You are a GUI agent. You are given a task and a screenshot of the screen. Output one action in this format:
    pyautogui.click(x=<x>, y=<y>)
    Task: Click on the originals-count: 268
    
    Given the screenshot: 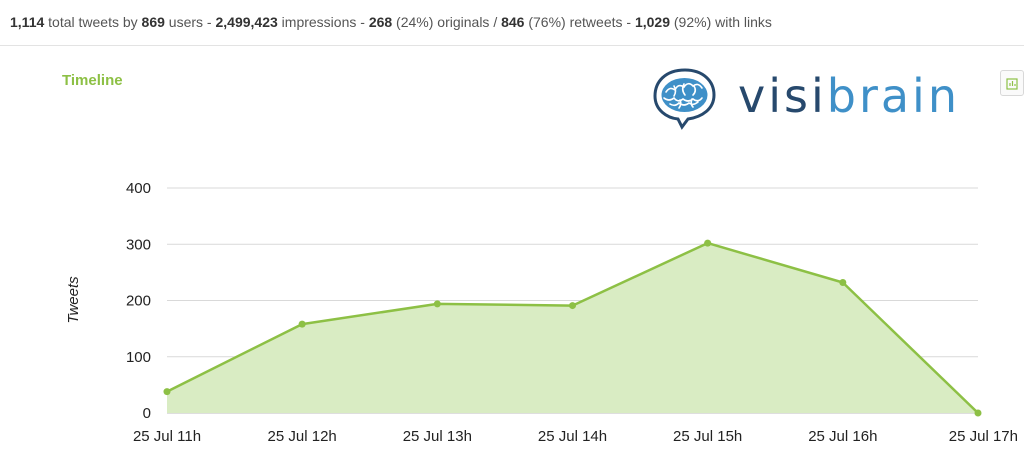 What is the action you would take?
    pyautogui.click(x=380, y=22)
    